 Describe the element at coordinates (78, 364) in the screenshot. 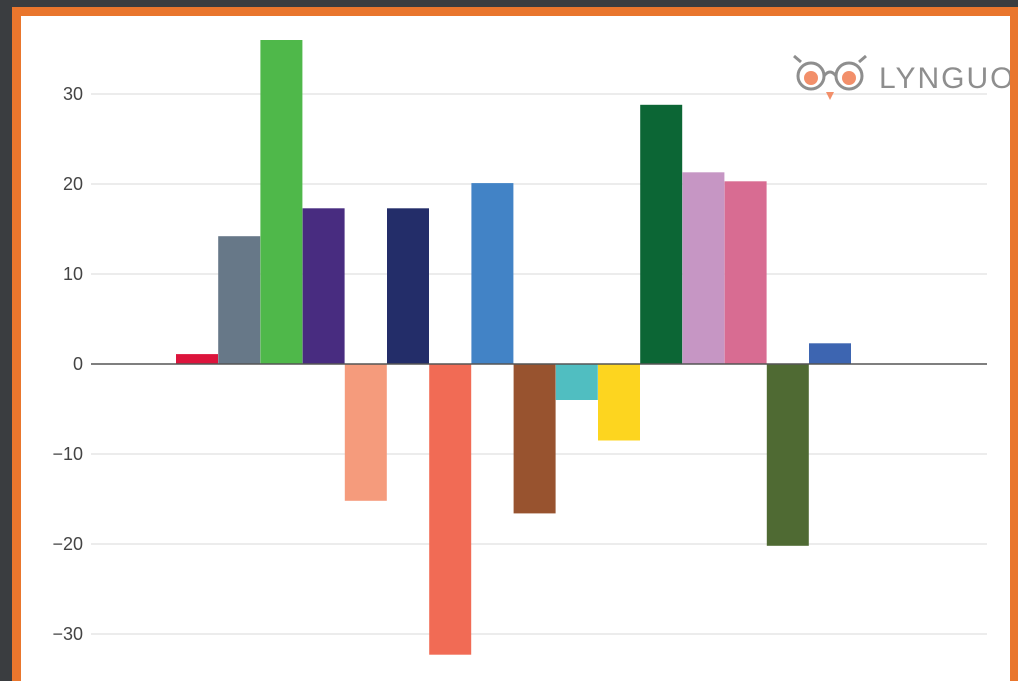

I see `y-tick-label: 0` at that location.